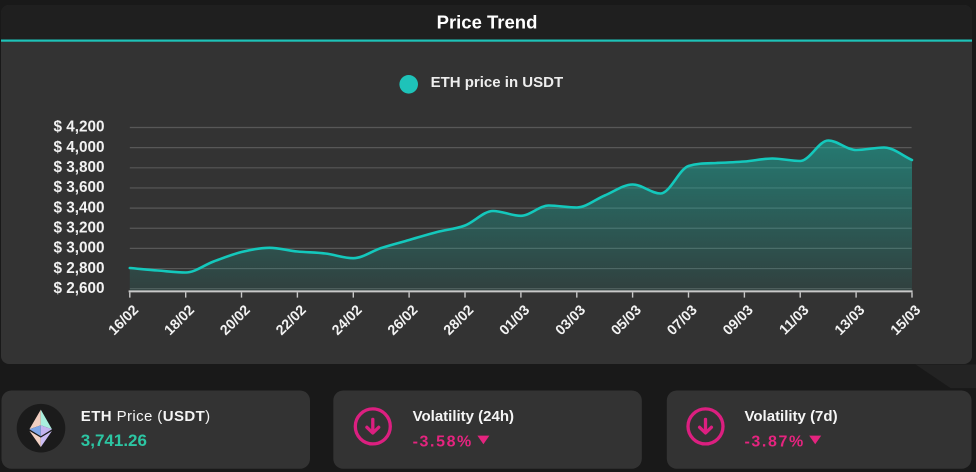  I want to click on svg-text: $ 3,400, so click(78, 207).